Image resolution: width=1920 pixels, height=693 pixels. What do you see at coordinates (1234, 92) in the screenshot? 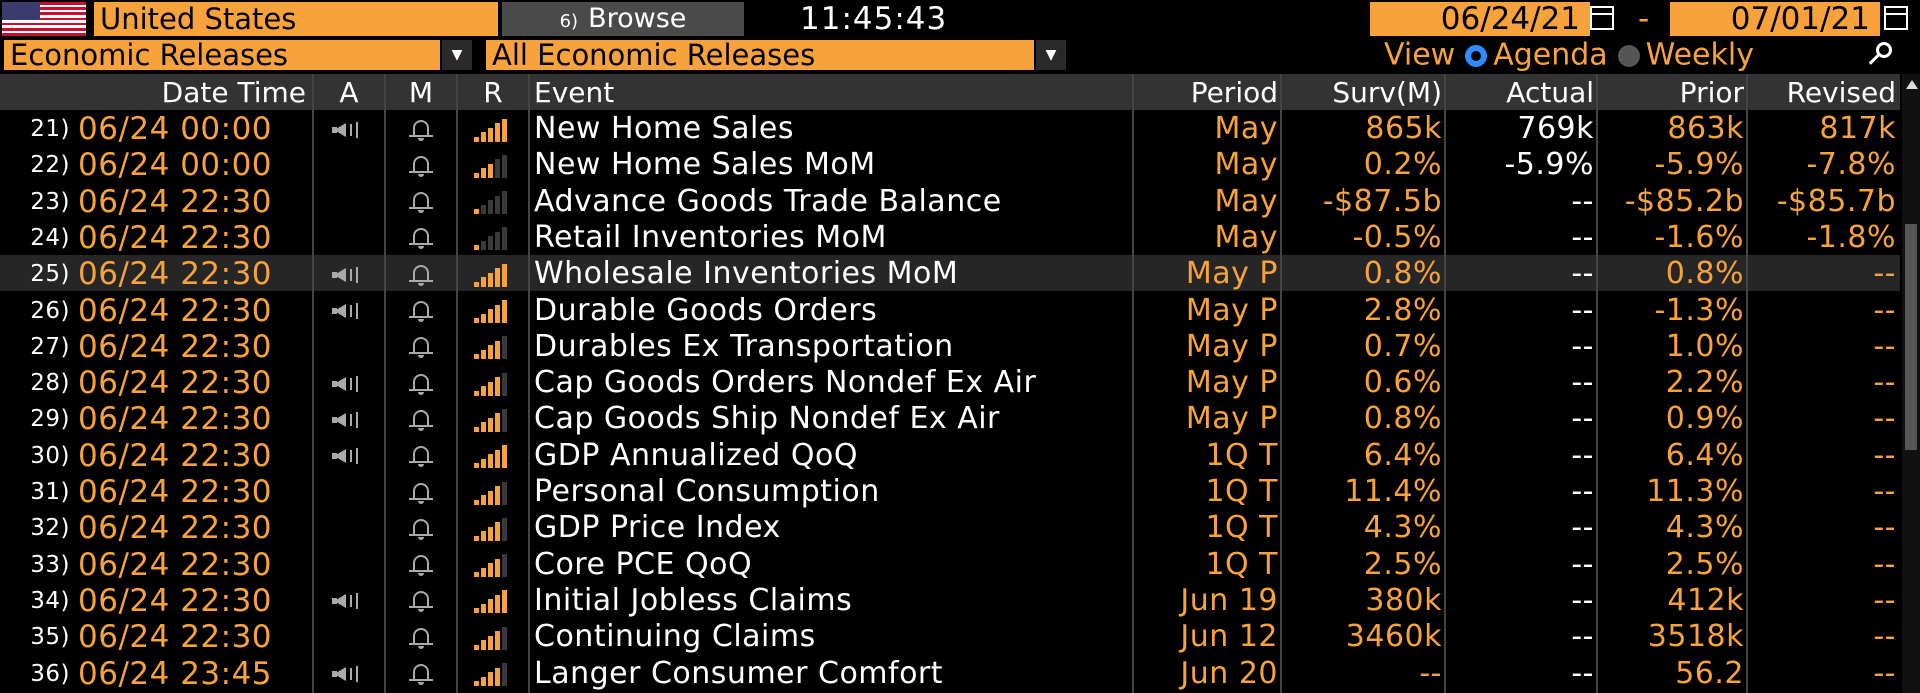
I see `col-period: Period` at bounding box center [1234, 92].